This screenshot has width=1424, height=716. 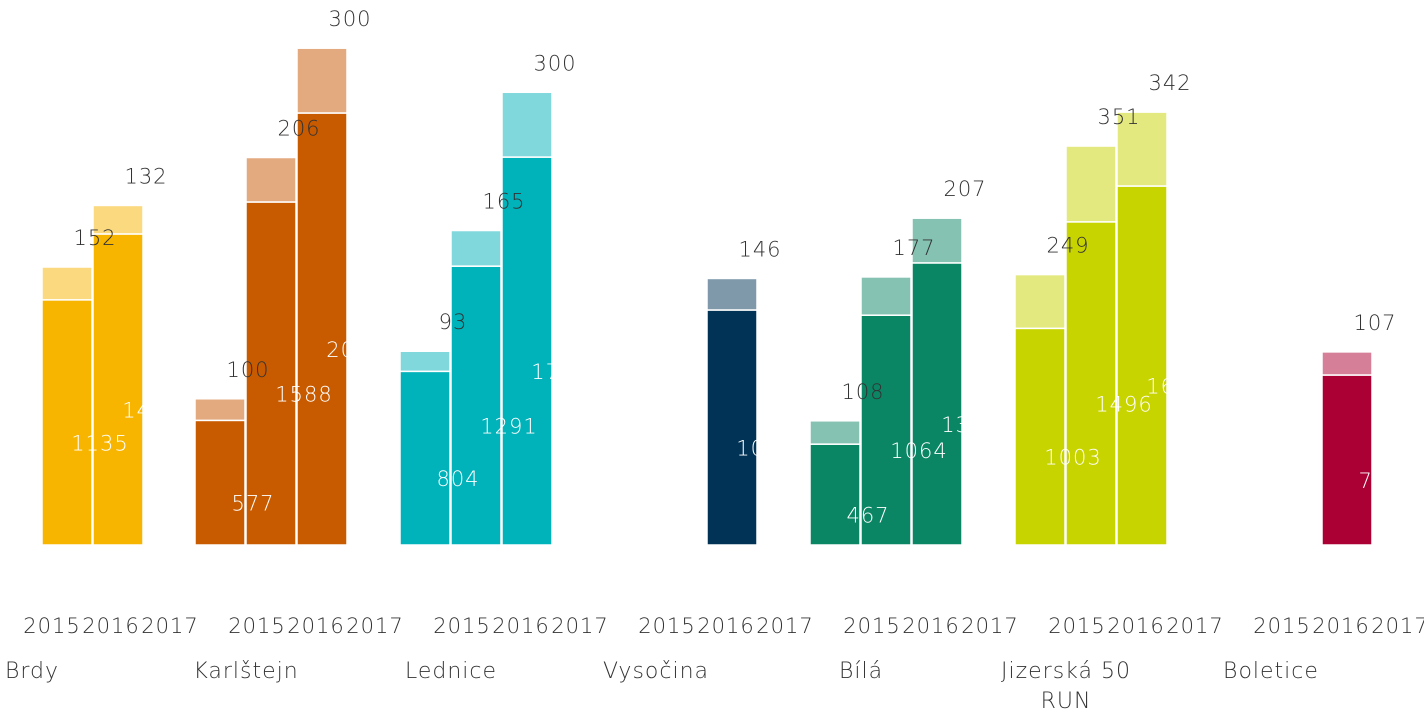 I want to click on base-labels: 804 1291 1796, so click(x=512, y=425).